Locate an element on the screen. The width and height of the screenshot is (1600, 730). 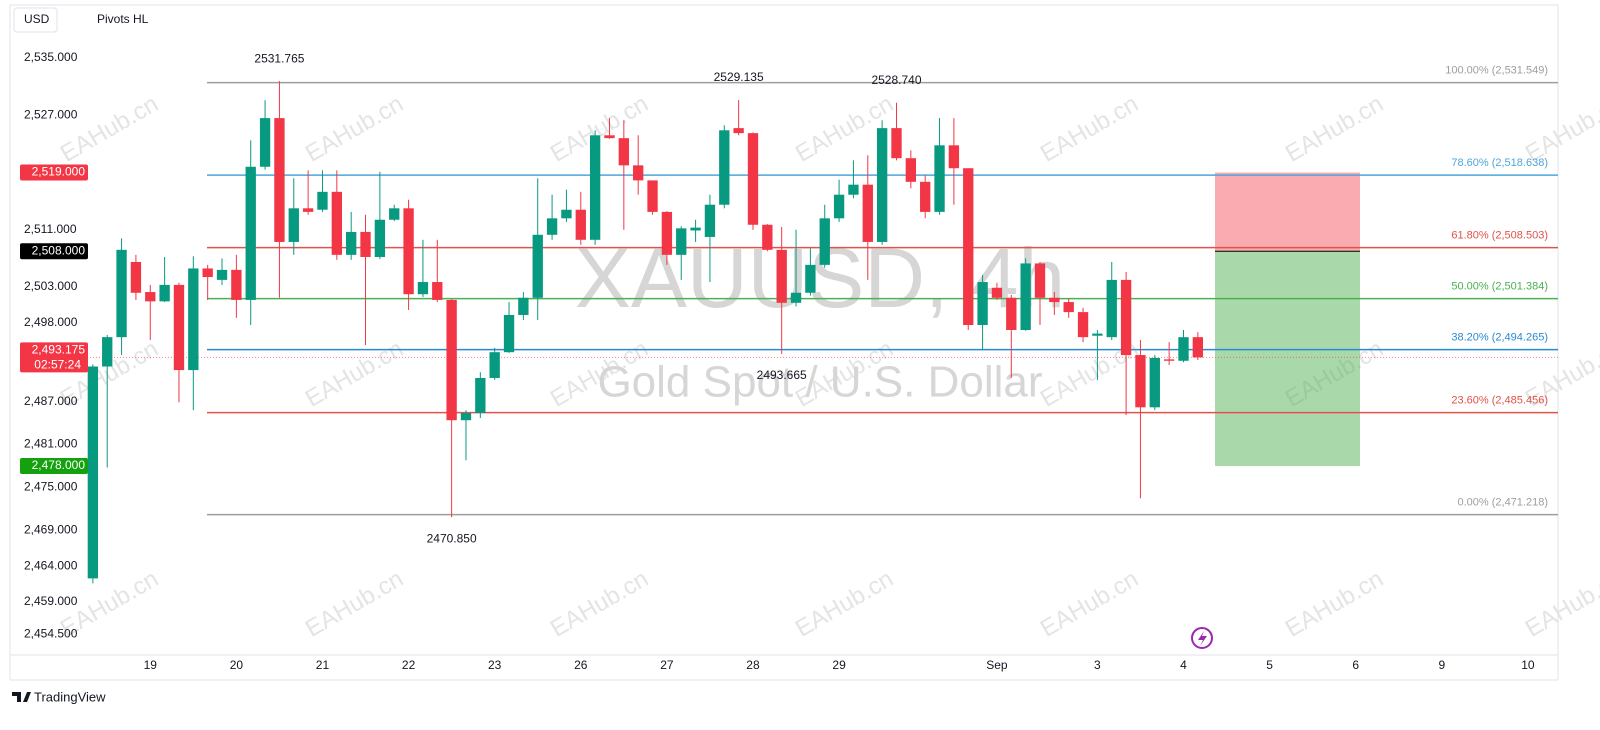
pivot-label: 2493.665 is located at coordinates (782, 375).